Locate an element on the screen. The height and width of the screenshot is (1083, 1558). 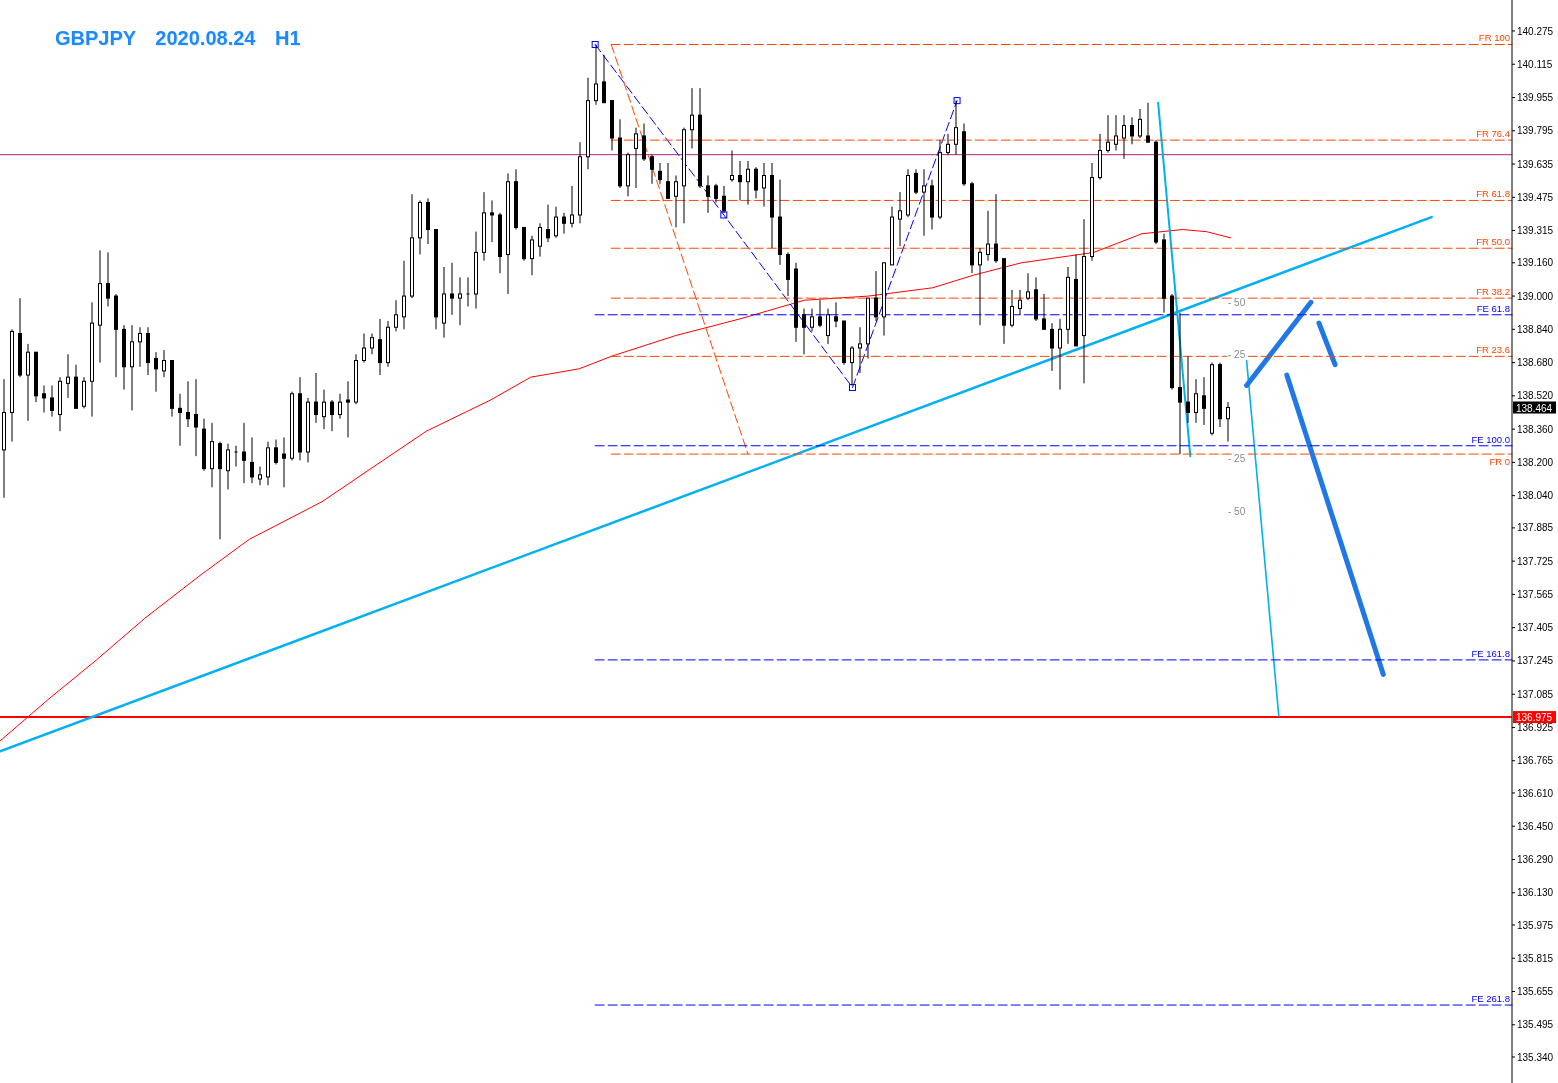
series-label: FE 100.0 is located at coordinates (1490, 439).